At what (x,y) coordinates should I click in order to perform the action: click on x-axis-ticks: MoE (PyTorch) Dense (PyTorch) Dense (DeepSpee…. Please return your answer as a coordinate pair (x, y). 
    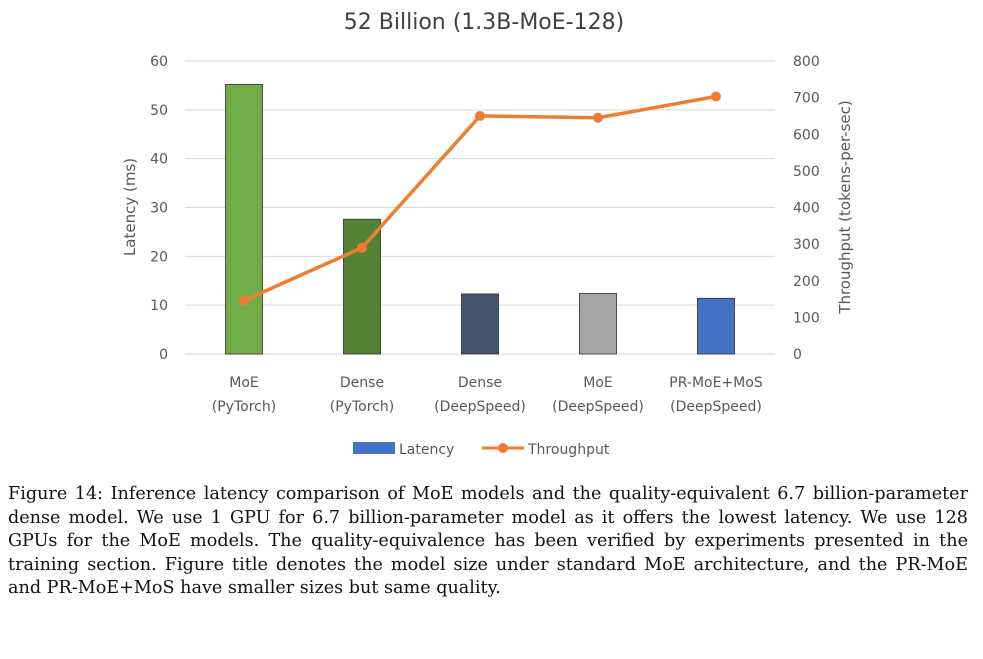
    Looking at the image, I should click on (487, 395).